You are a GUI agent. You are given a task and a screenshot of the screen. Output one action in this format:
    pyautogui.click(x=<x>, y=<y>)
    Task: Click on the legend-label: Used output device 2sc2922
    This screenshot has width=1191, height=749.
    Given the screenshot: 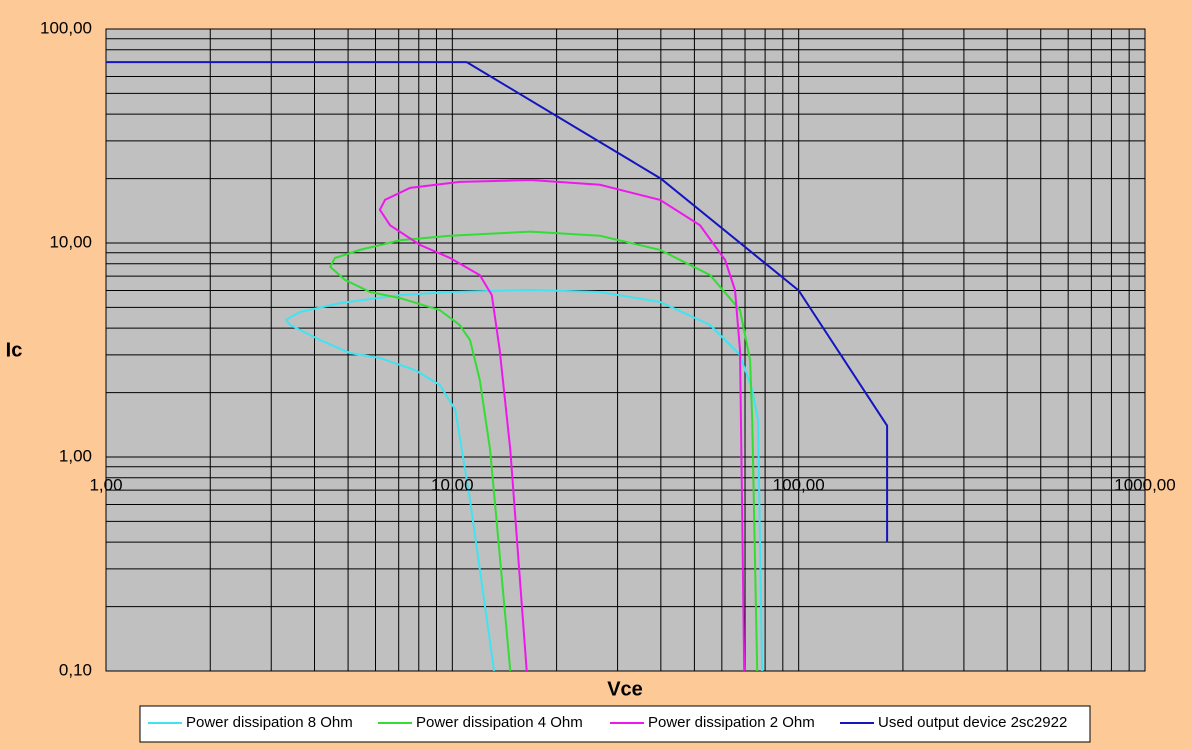 What is the action you would take?
    pyautogui.click(x=972, y=722)
    